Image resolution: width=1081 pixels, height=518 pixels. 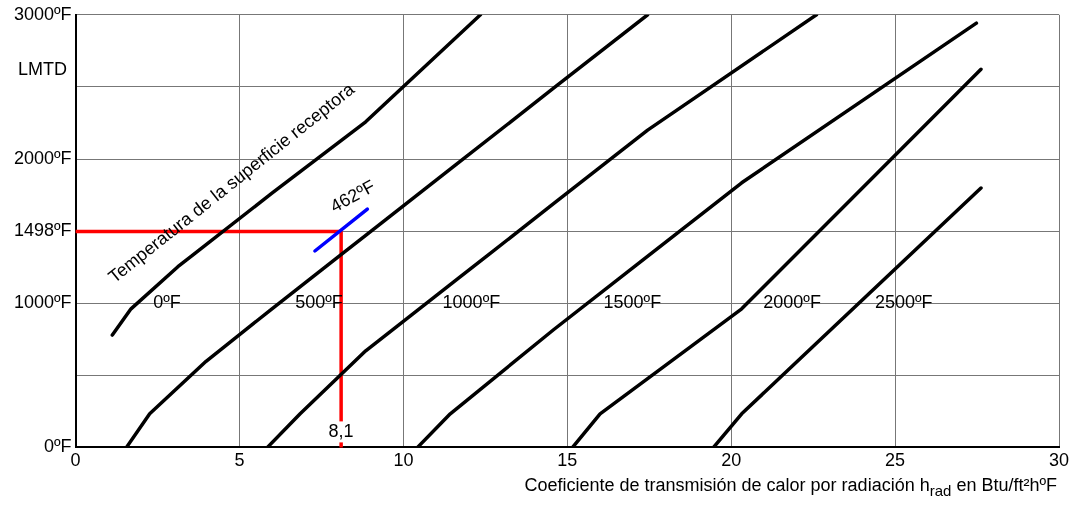 What do you see at coordinates (42, 302) in the screenshot?
I see `y-tick-label: 1000ºF` at bounding box center [42, 302].